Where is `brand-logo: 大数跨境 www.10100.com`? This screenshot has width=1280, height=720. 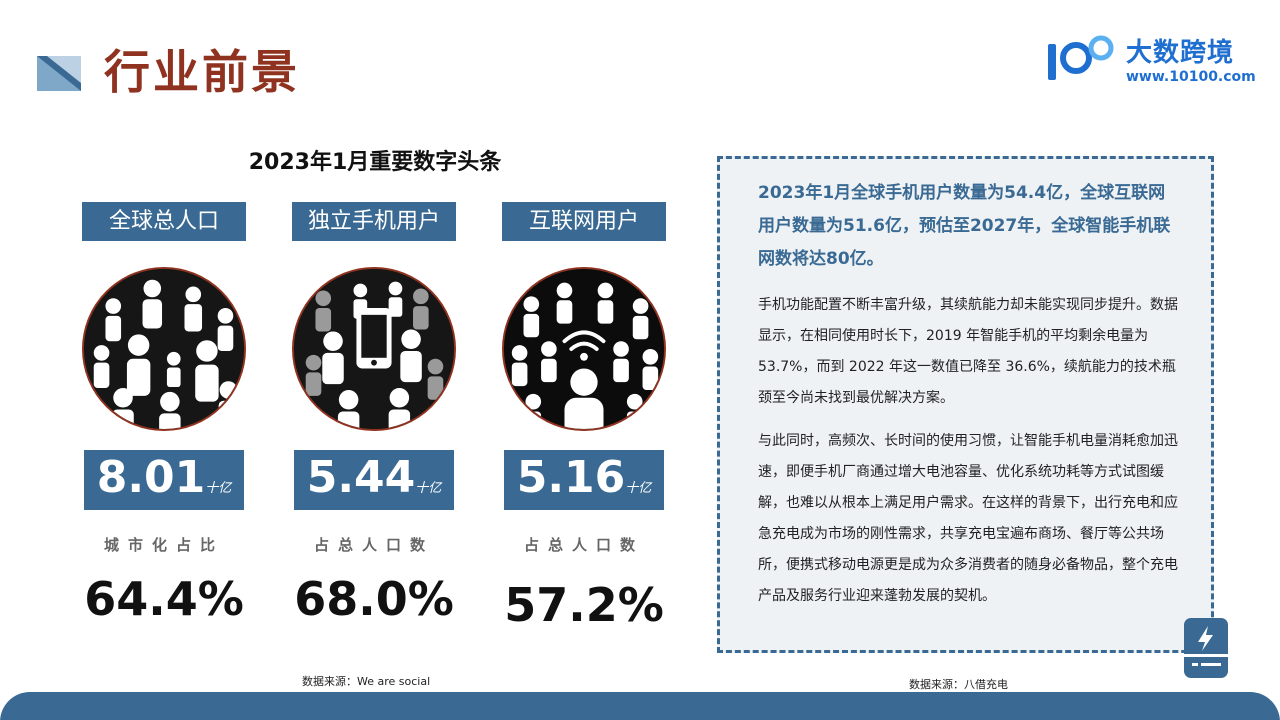
brand-logo: 大数跨境 www.10100.com is located at coordinates (1151, 61).